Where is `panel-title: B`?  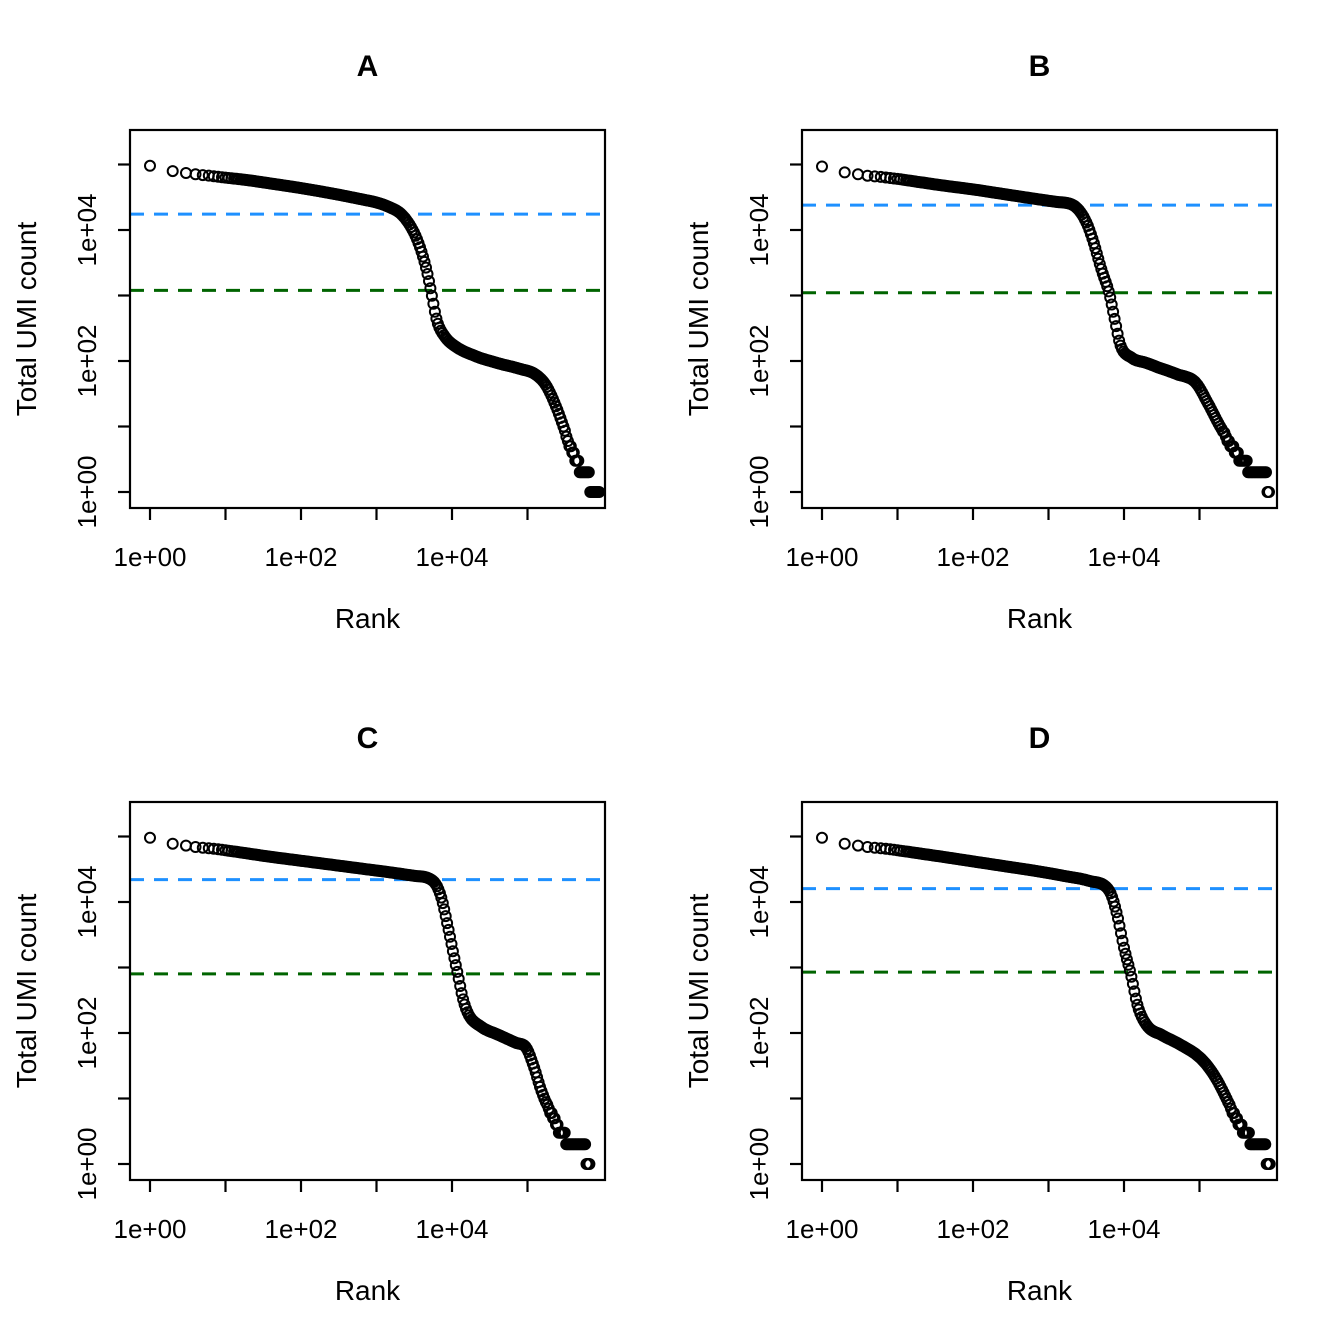
panel-title: B is located at coordinates (1040, 66).